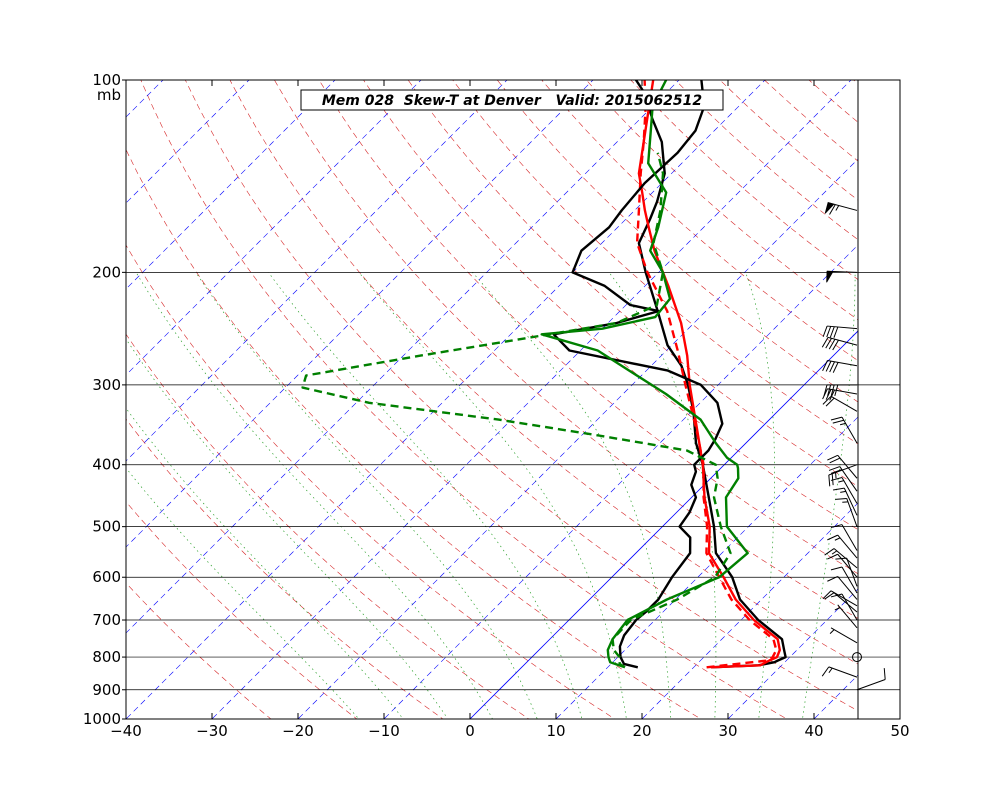 The width and height of the screenshot is (1000, 800). Describe the element at coordinates (857, 657) in the screenshot. I see `calm-wind-circle` at that location.